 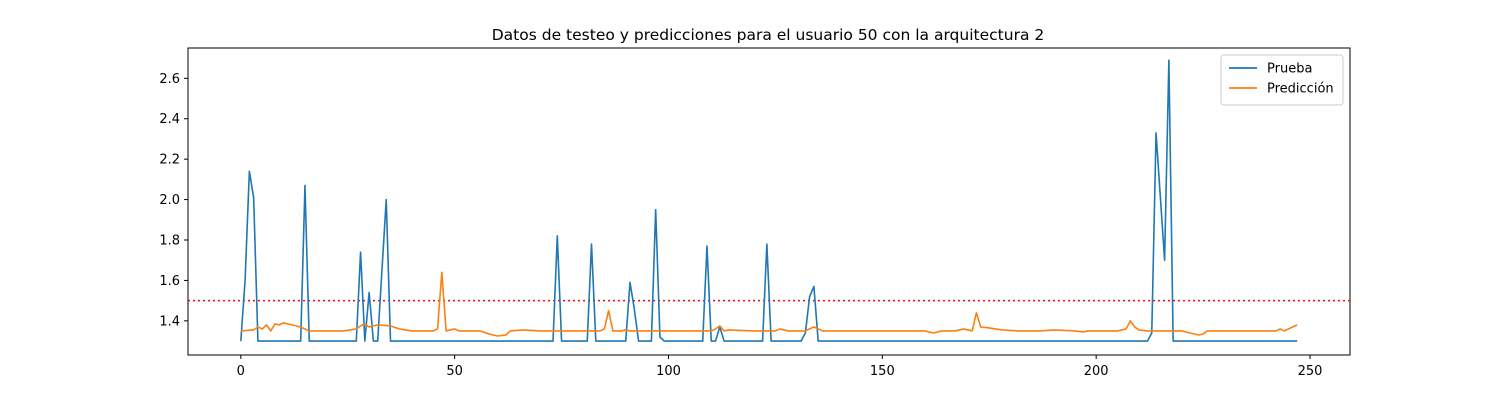 I want to click on x-tick-label: 200, so click(x=1096, y=371).